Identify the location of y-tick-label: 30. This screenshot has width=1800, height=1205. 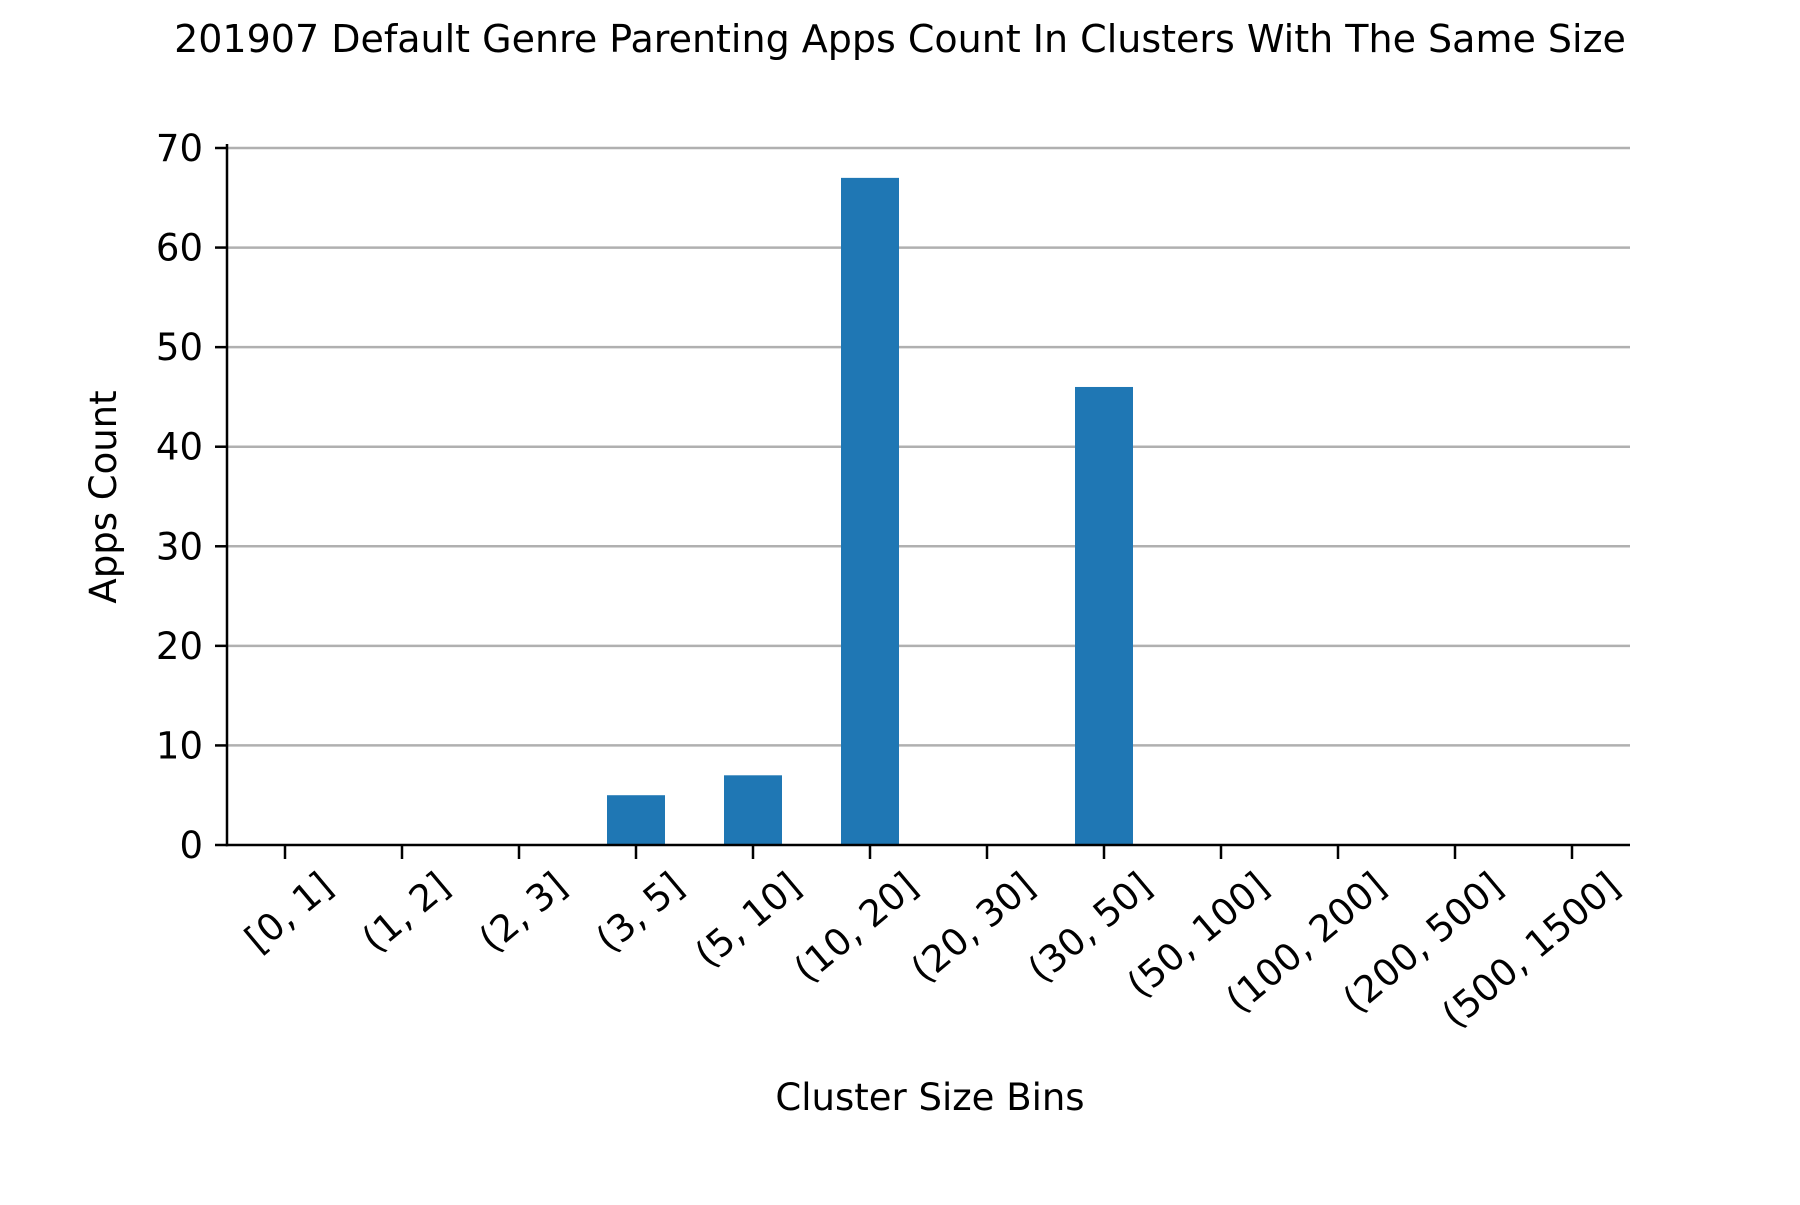
(179, 546).